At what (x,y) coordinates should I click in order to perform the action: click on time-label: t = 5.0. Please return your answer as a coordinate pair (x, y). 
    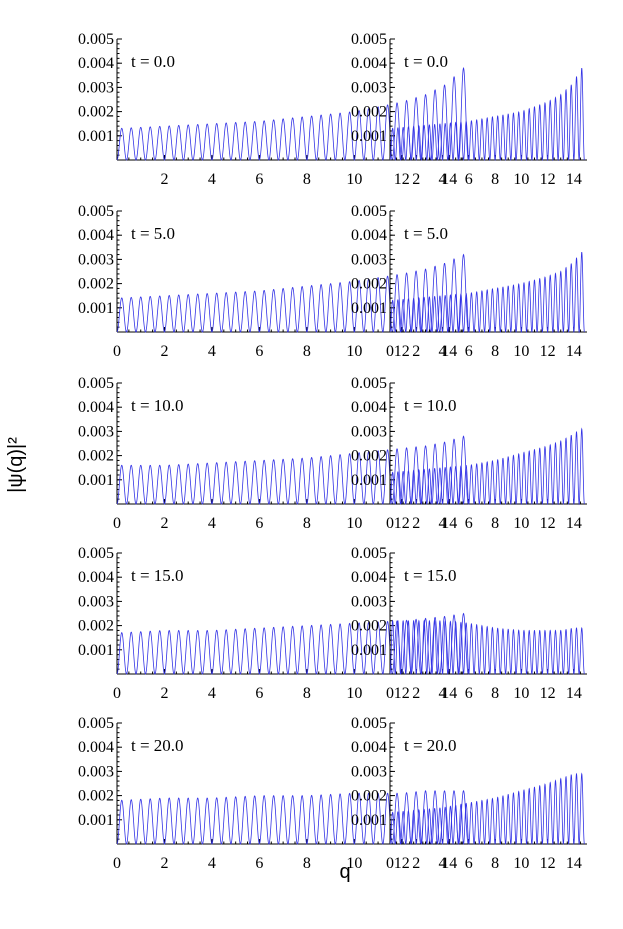
    Looking at the image, I should click on (153, 233).